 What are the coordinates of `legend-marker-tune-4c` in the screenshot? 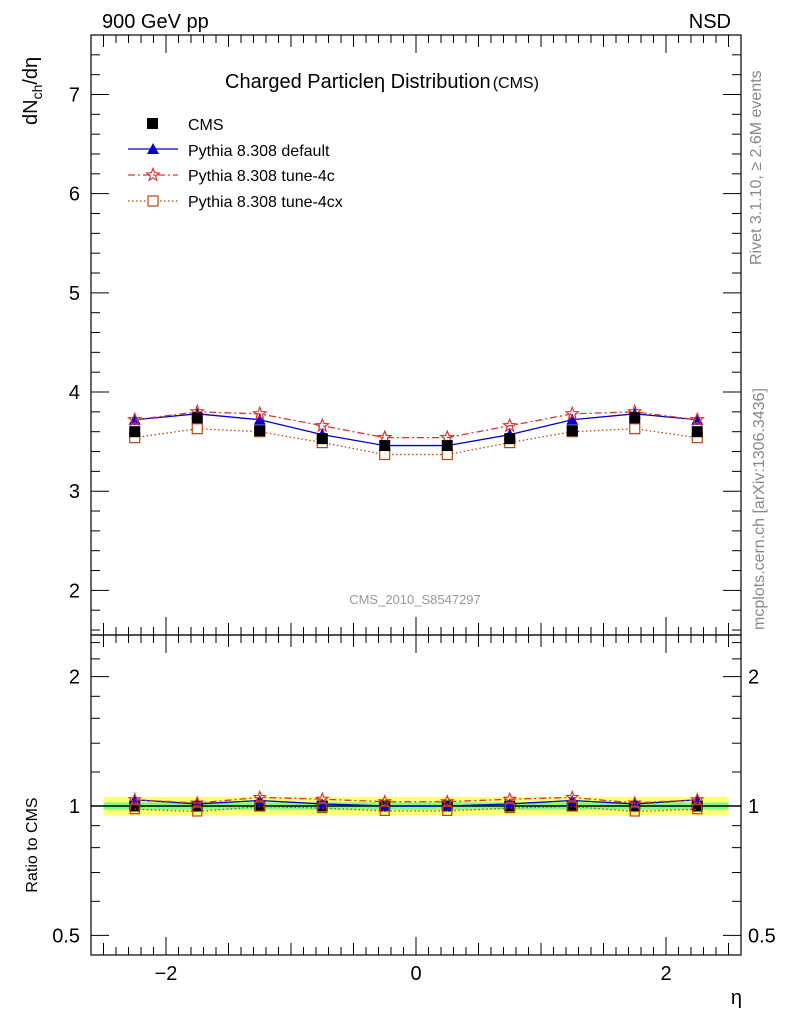 It's located at (153, 174).